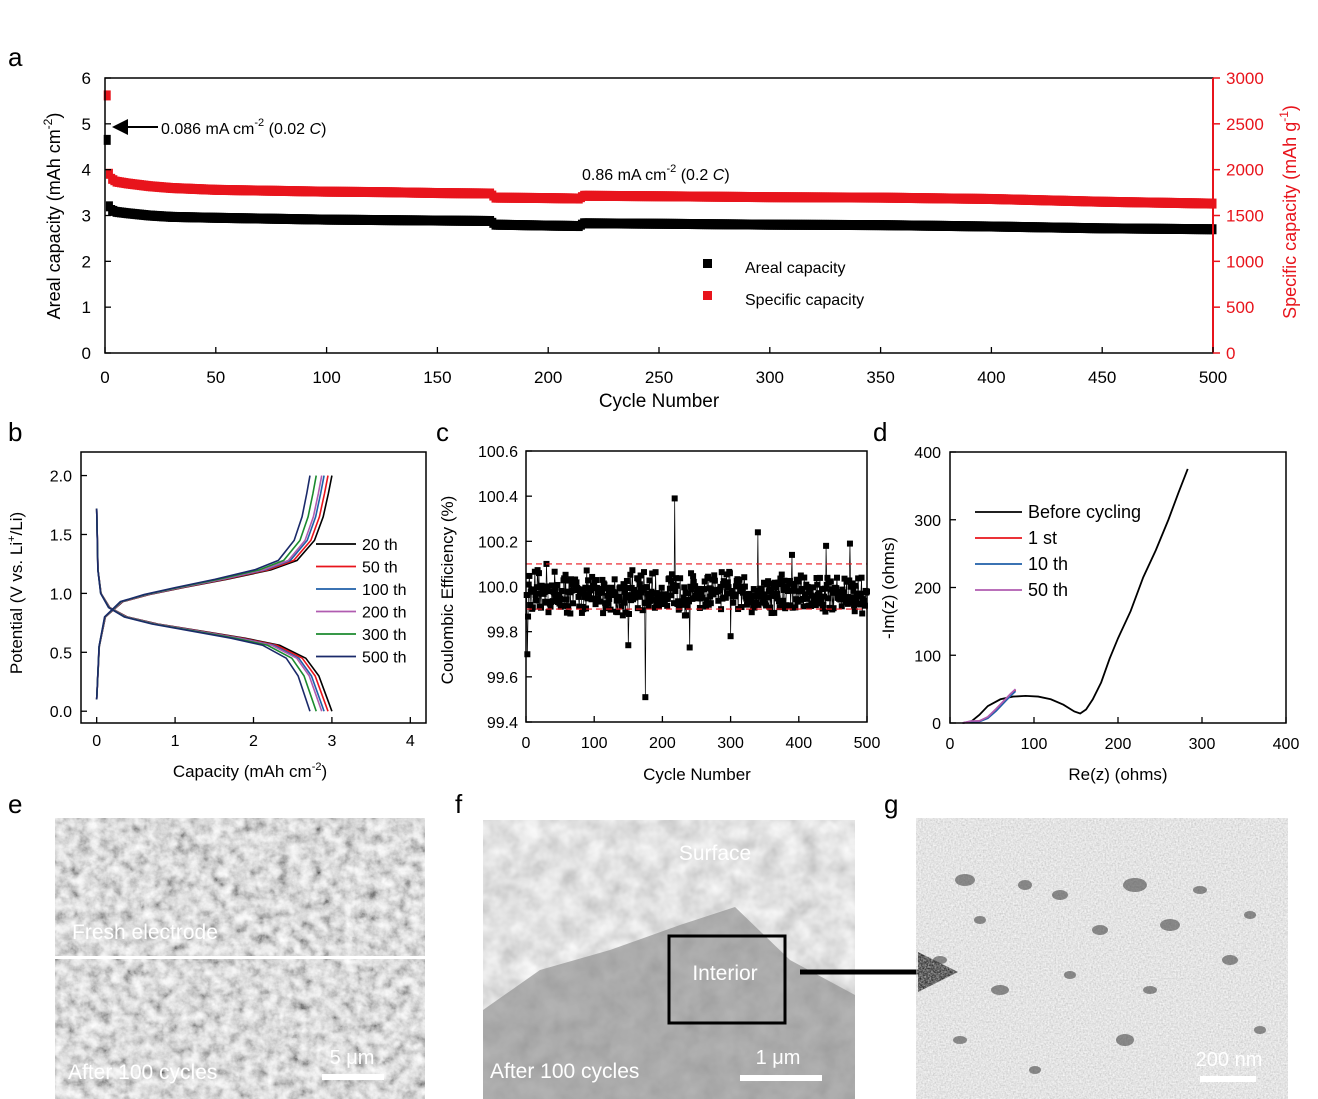  I want to click on image-f-label-after: After 100 cycles, so click(564, 1071).